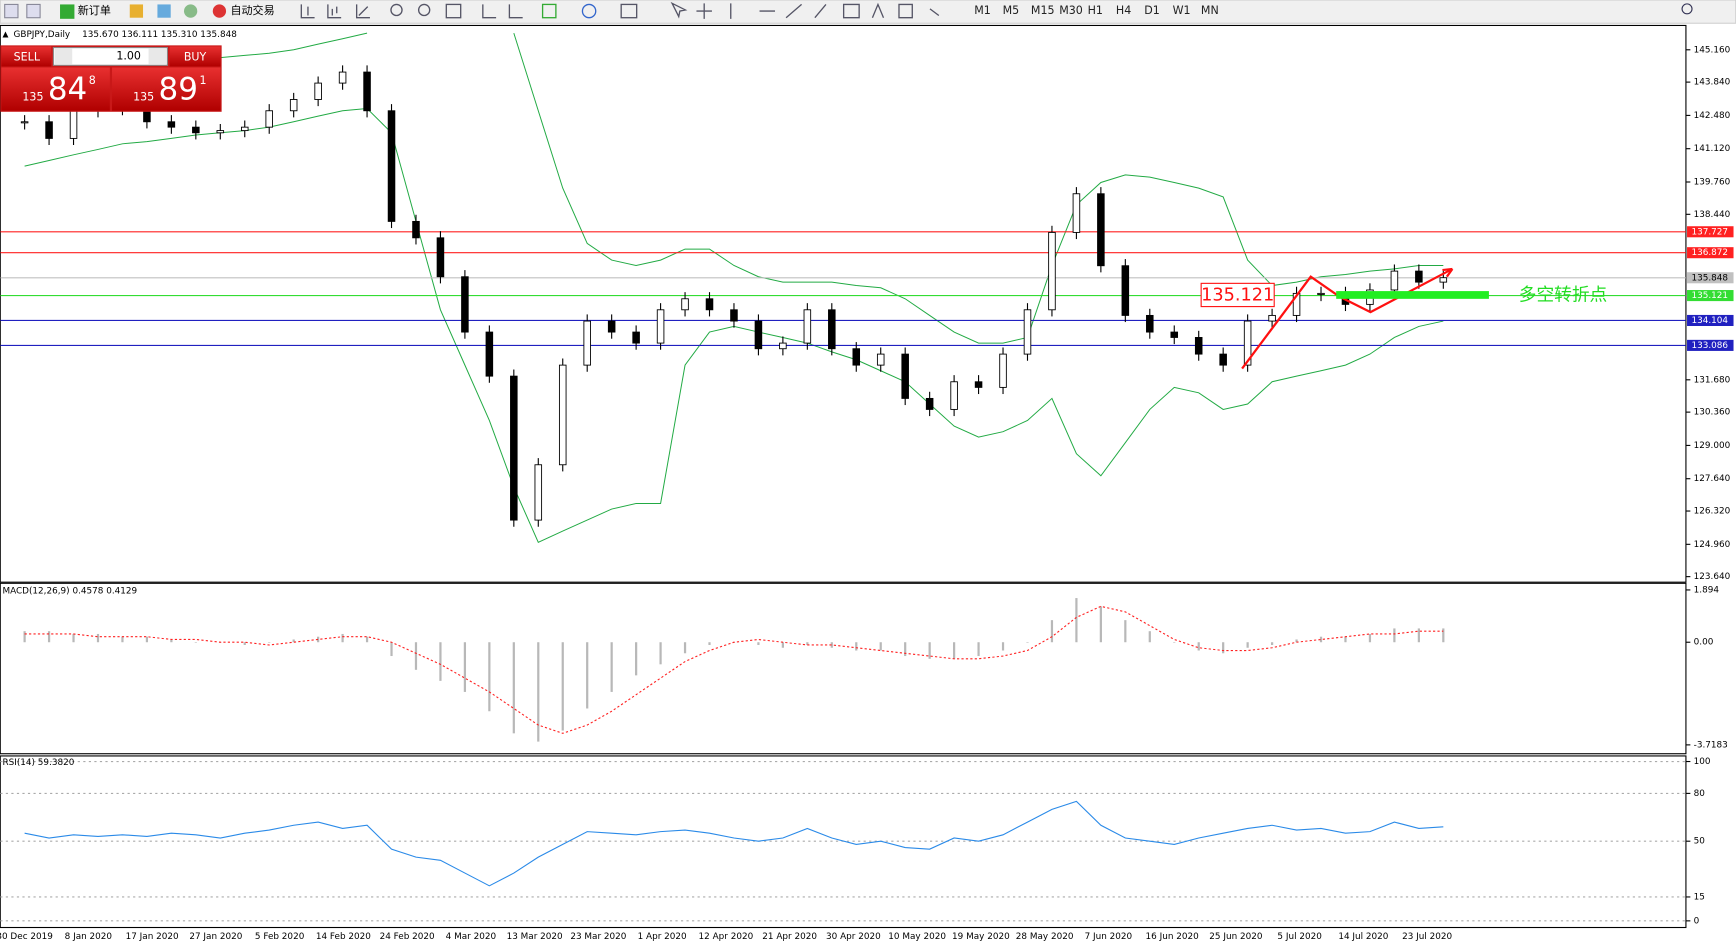 Image resolution: width=1736 pixels, height=947 pixels. I want to click on drawing-tools, so click(805, 10).